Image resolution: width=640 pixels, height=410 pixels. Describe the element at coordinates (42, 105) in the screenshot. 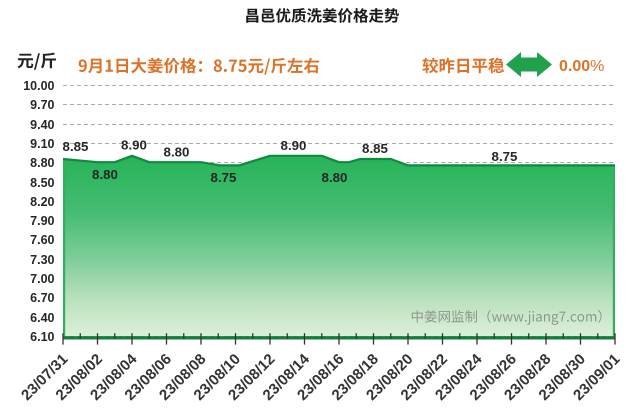

I see `svg-text: 9.70` at that location.